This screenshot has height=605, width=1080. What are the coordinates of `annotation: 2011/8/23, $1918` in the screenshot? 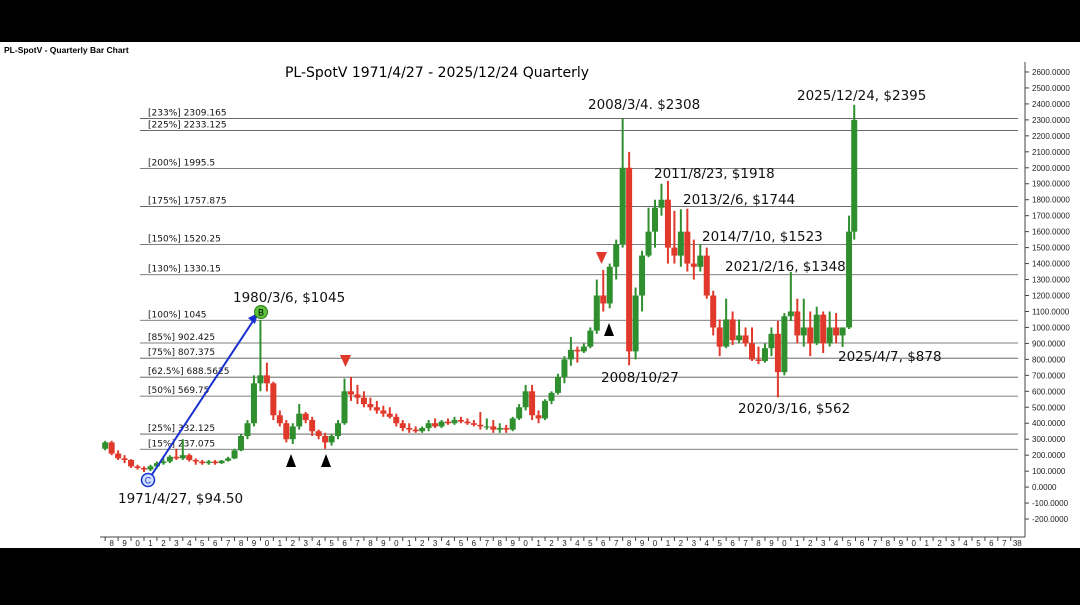 It's located at (714, 174).